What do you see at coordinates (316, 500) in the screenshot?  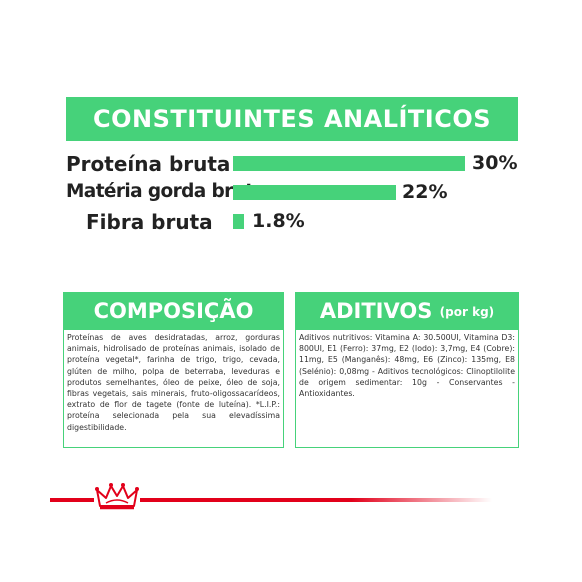 I see `footer-line-right` at bounding box center [316, 500].